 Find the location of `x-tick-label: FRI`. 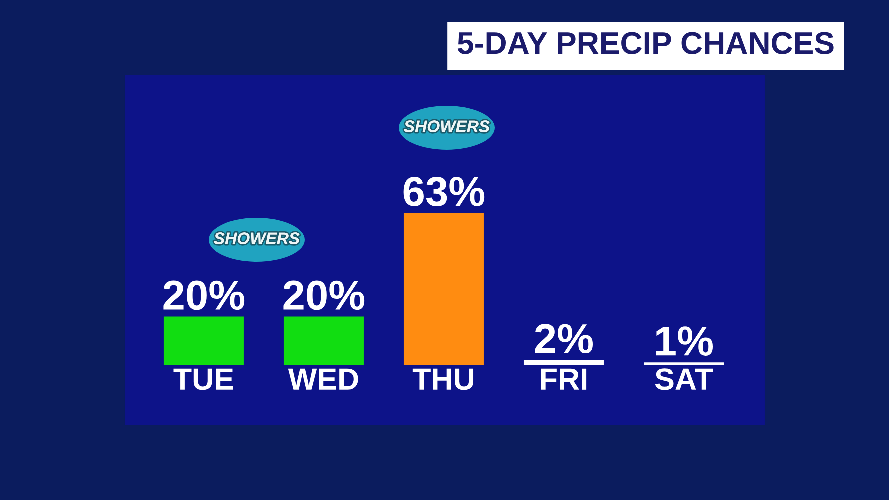

x-tick-label: FRI is located at coordinates (564, 379).